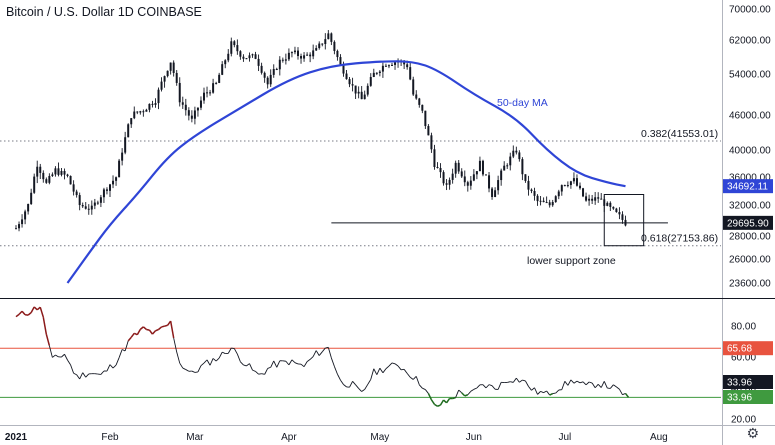 This screenshot has height=445, width=775. What do you see at coordinates (679, 134) in the screenshot?
I see `fib-level-label: 0.382(41553.01)` at bounding box center [679, 134].